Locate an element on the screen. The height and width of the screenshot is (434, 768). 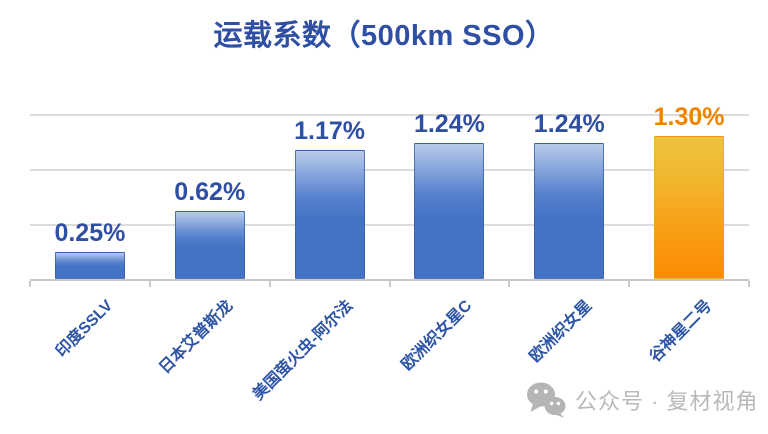
category-label: 日本艾普斯龙 is located at coordinates (196, 337).